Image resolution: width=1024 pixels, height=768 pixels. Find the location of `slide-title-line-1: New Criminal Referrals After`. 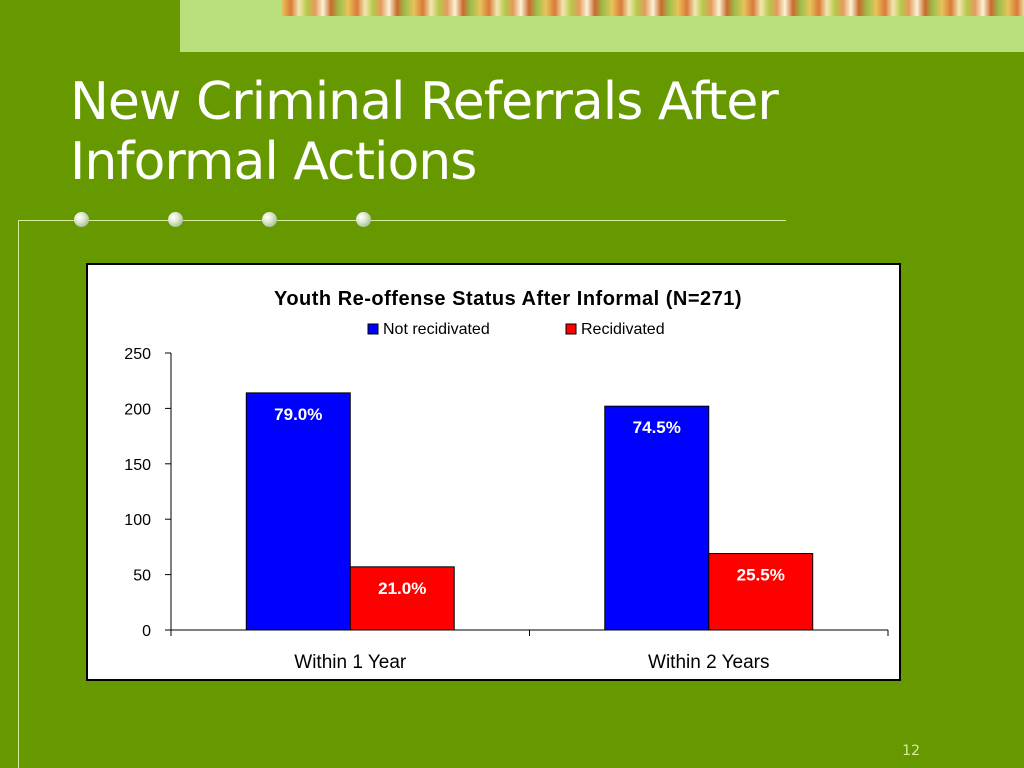

slide-title-line-1: New Criminal Referrals After is located at coordinates (424, 102).